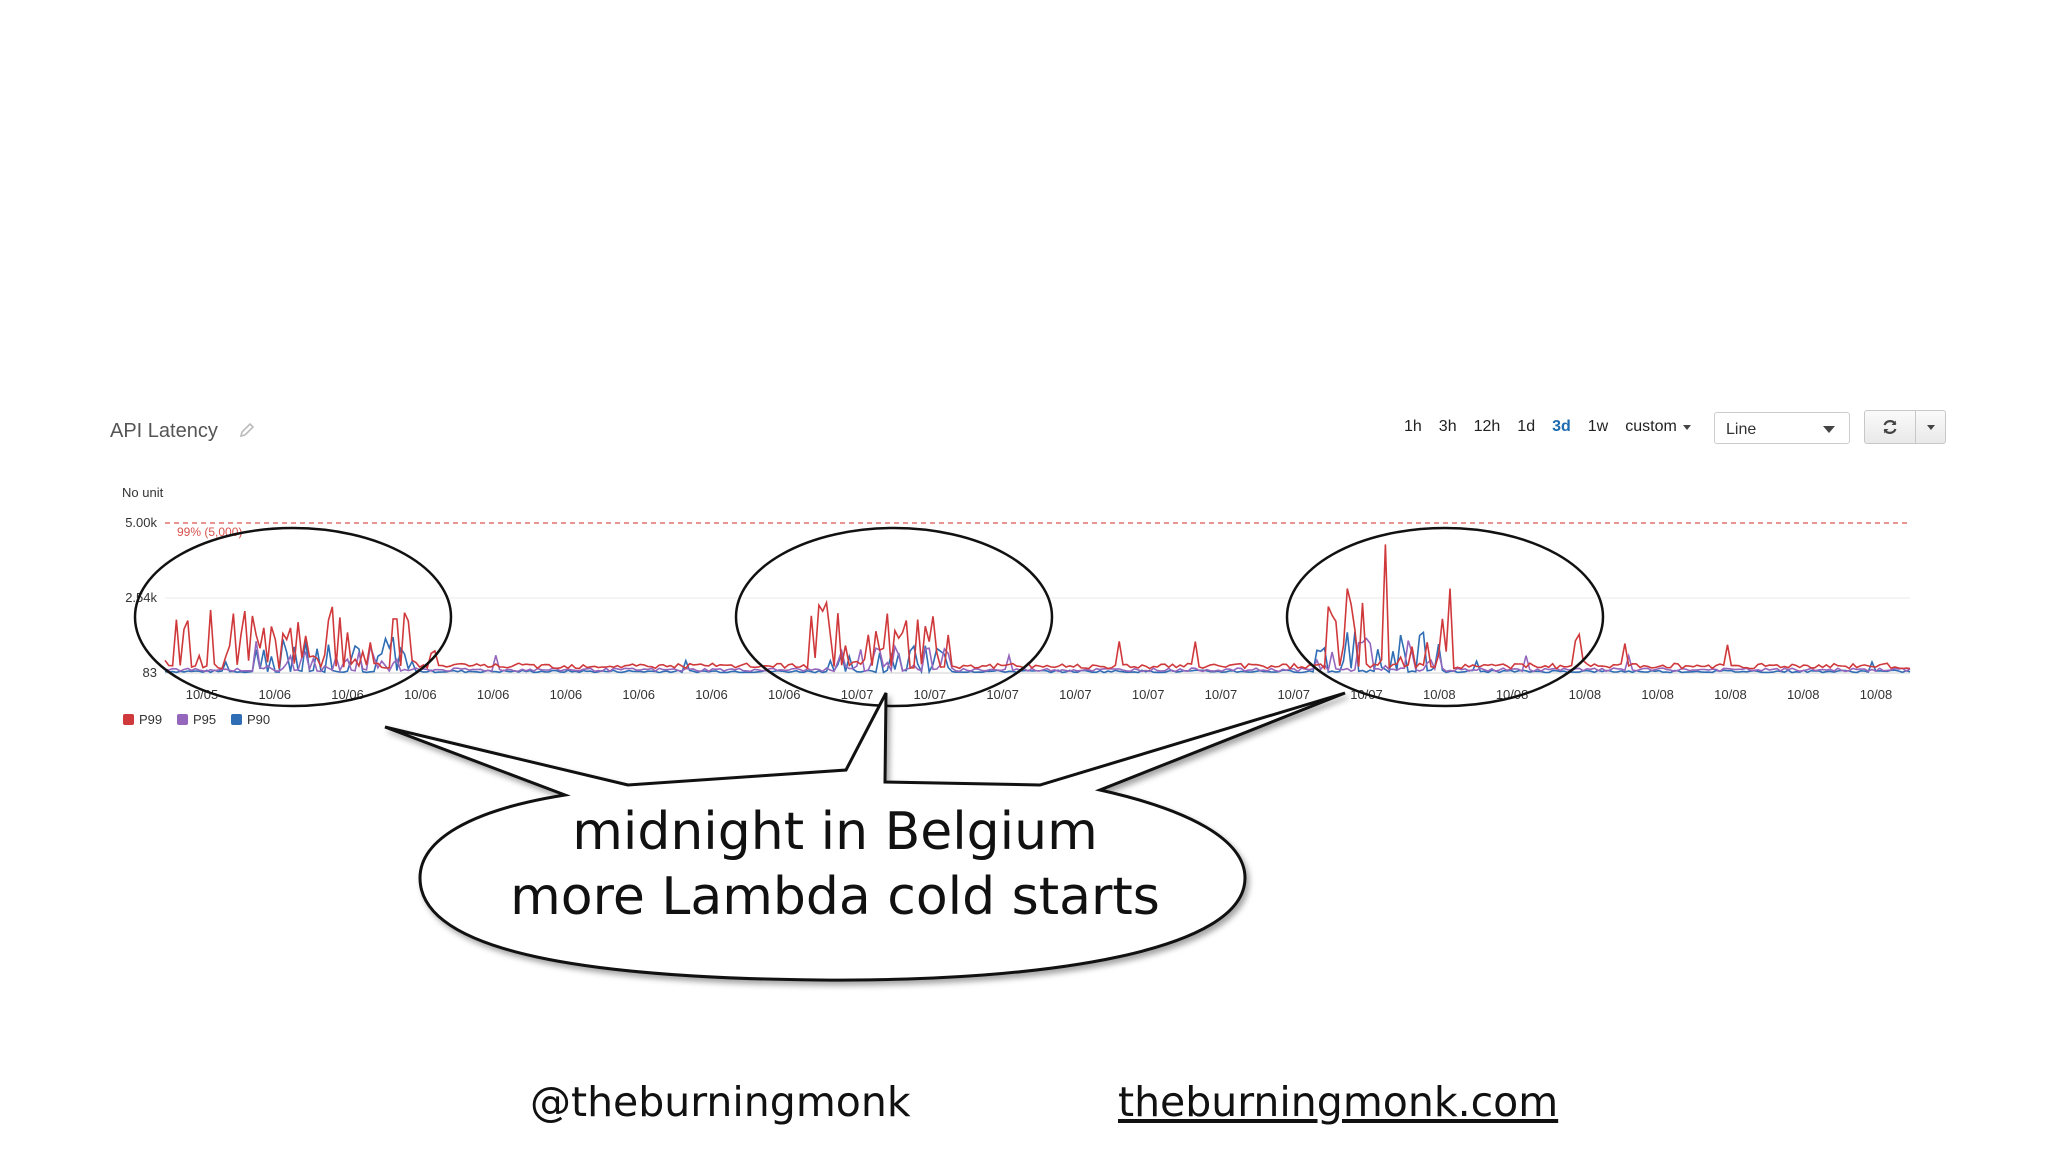 The height and width of the screenshot is (1152, 2048). What do you see at coordinates (204, 719) in the screenshot?
I see `legend-label-p95: P95` at bounding box center [204, 719].